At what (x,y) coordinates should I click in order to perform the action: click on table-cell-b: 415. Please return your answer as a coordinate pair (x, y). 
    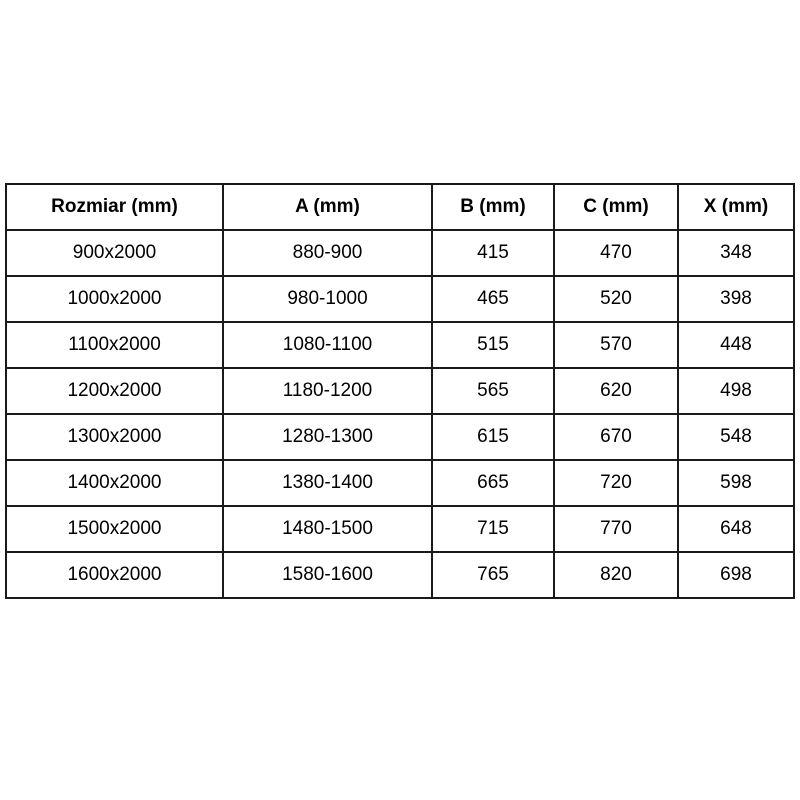
    Looking at the image, I should click on (493, 253).